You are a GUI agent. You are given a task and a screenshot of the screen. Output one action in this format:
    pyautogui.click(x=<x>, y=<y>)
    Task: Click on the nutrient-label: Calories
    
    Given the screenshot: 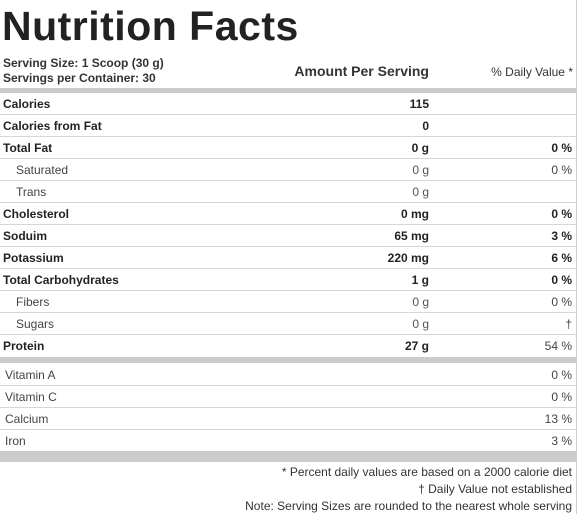 What is the action you would take?
    pyautogui.click(x=27, y=104)
    